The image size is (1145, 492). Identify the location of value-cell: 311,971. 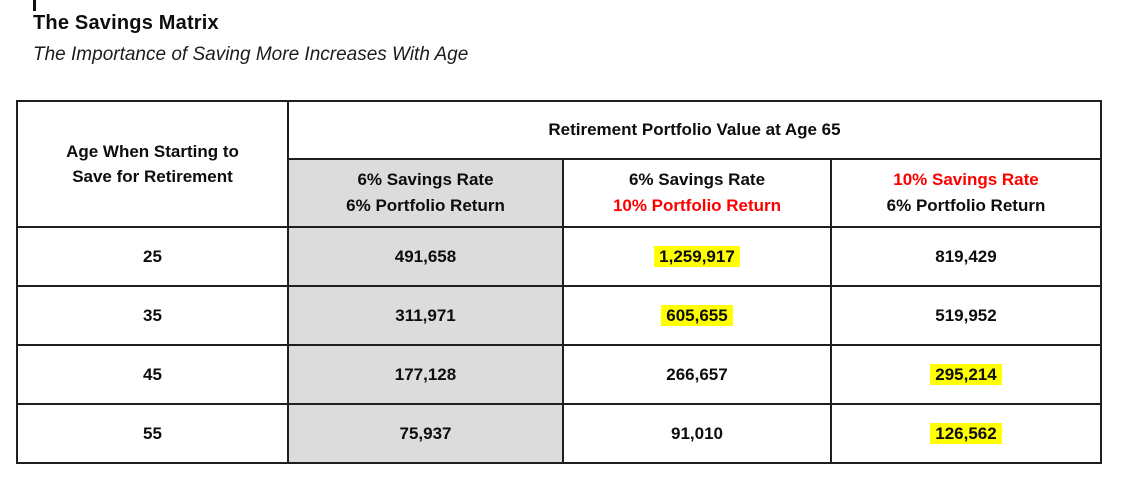
(425, 315).